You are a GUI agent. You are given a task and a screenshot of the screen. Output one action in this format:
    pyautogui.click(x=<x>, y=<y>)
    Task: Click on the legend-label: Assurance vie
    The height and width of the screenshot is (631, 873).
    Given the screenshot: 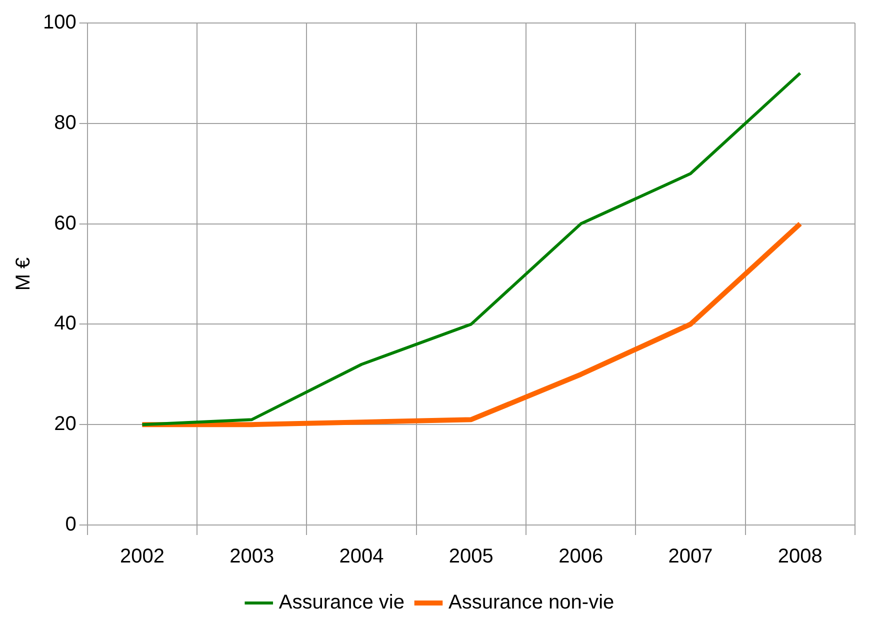 What is the action you would take?
    pyautogui.click(x=341, y=603)
    